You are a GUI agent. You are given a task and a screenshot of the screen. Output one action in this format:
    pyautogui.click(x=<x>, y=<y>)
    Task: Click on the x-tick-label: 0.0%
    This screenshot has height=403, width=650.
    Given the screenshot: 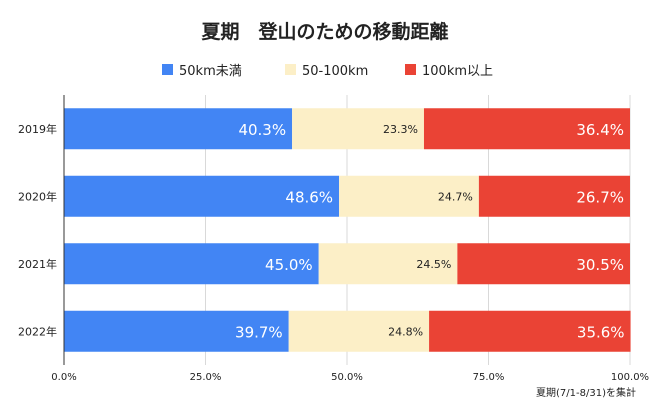 What is the action you would take?
    pyautogui.click(x=63, y=377)
    